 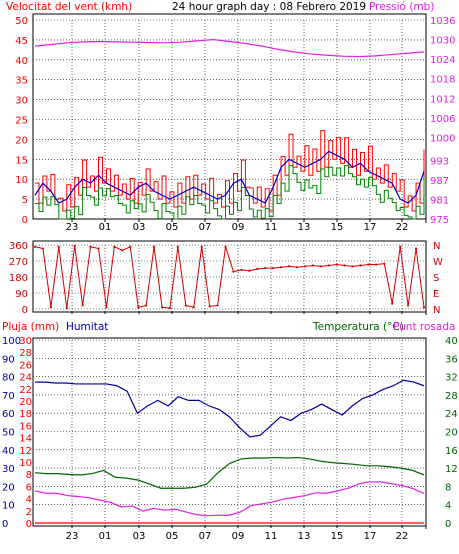 What do you see at coordinates (438, 262) in the screenshot?
I see `direction-letter: W` at bounding box center [438, 262].